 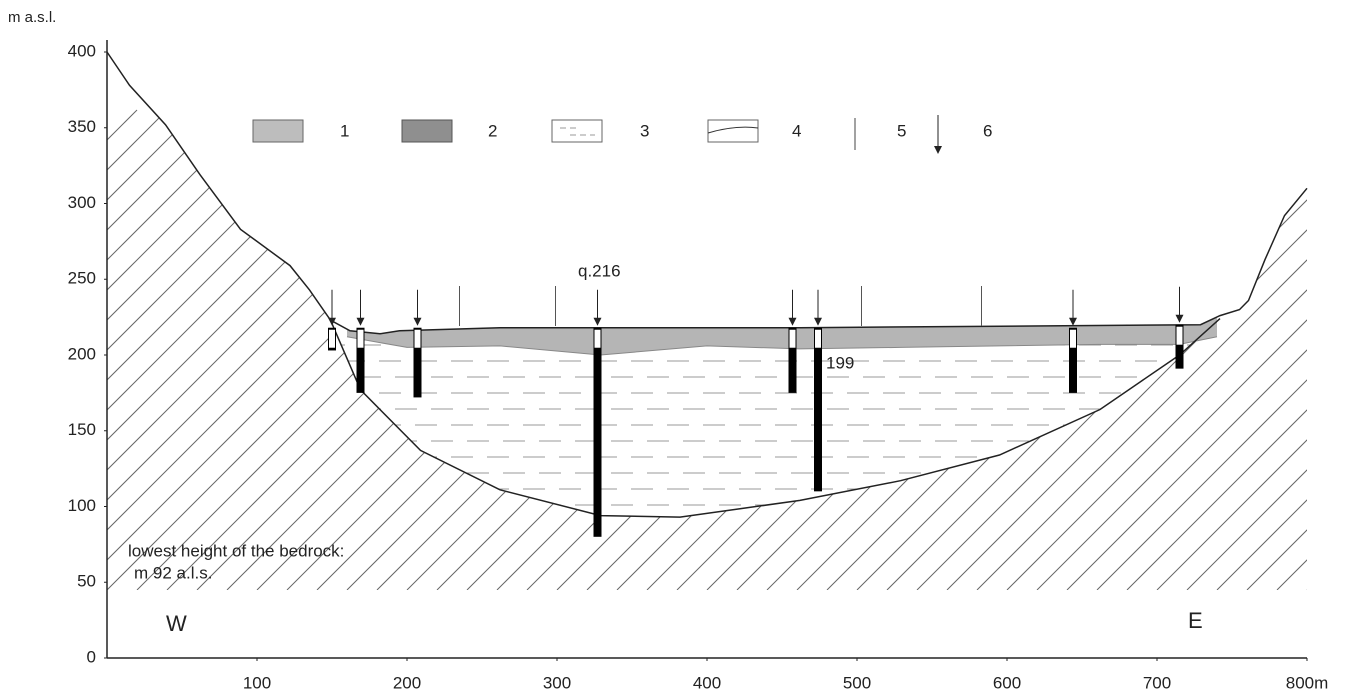 I want to click on legend: 1 2 3 4 5 6, so click(x=622, y=134).